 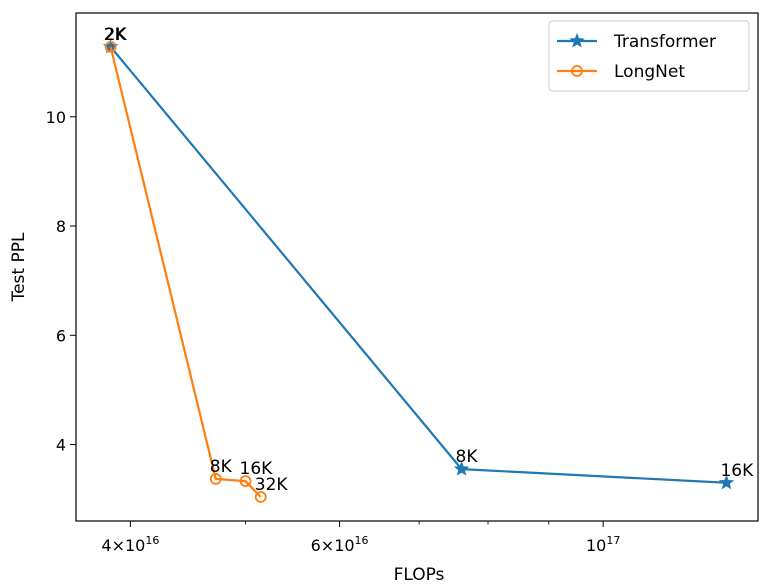 I want to click on legend-item: LongNet, so click(x=621, y=72).